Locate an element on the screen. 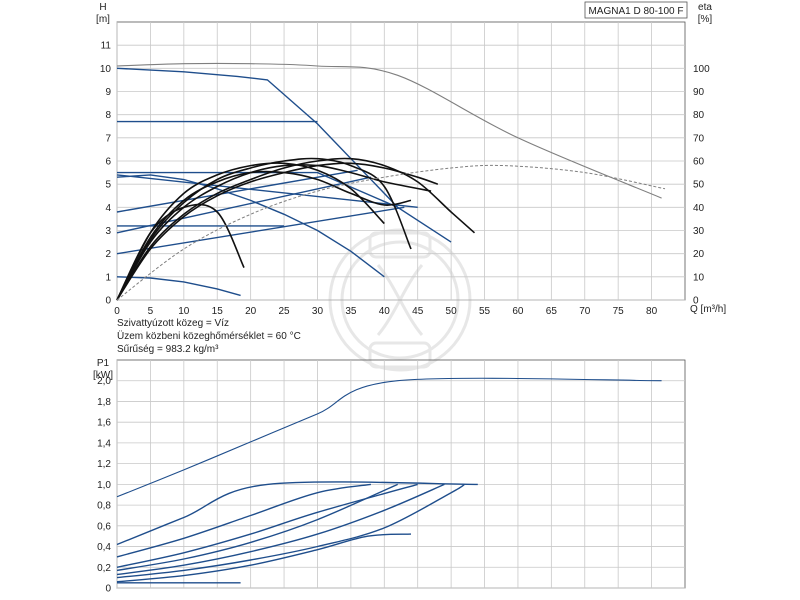  eta-tick-label: 60 is located at coordinates (699, 162).